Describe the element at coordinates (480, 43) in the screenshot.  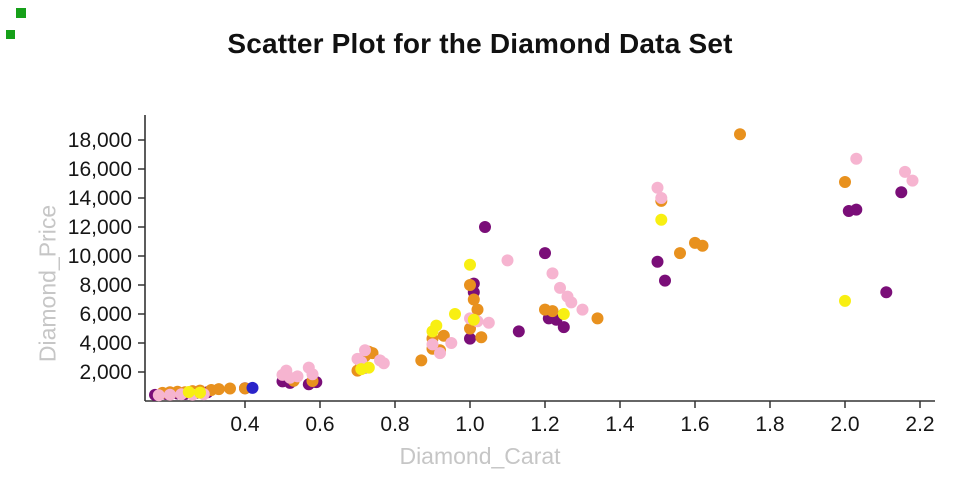
I see `chart-title: Scatter Plot for the Diamond Data Set` at that location.